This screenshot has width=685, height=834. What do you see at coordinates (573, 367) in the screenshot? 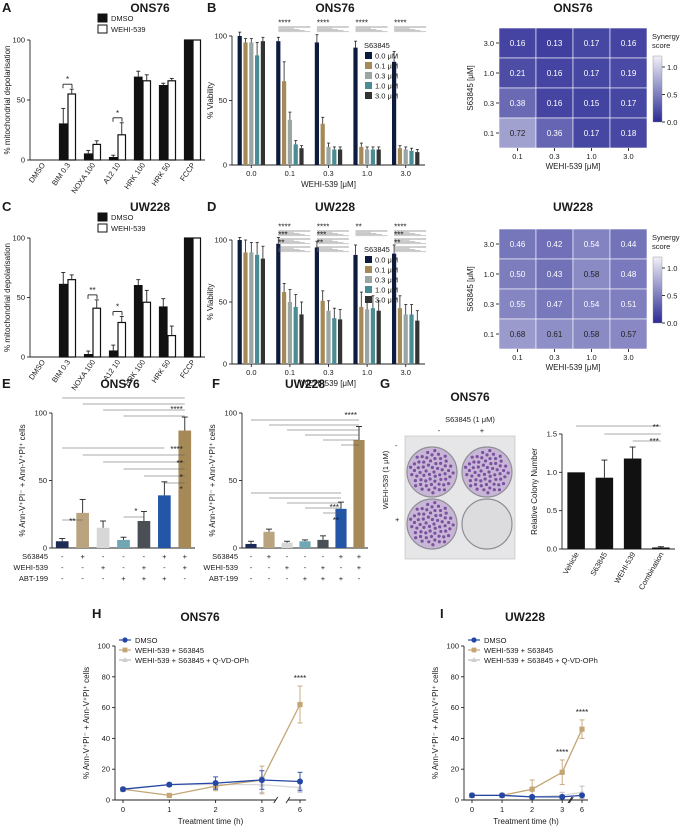
I see `heatmap-x-axis-label: WEHI-539 [μM]` at bounding box center [573, 367].